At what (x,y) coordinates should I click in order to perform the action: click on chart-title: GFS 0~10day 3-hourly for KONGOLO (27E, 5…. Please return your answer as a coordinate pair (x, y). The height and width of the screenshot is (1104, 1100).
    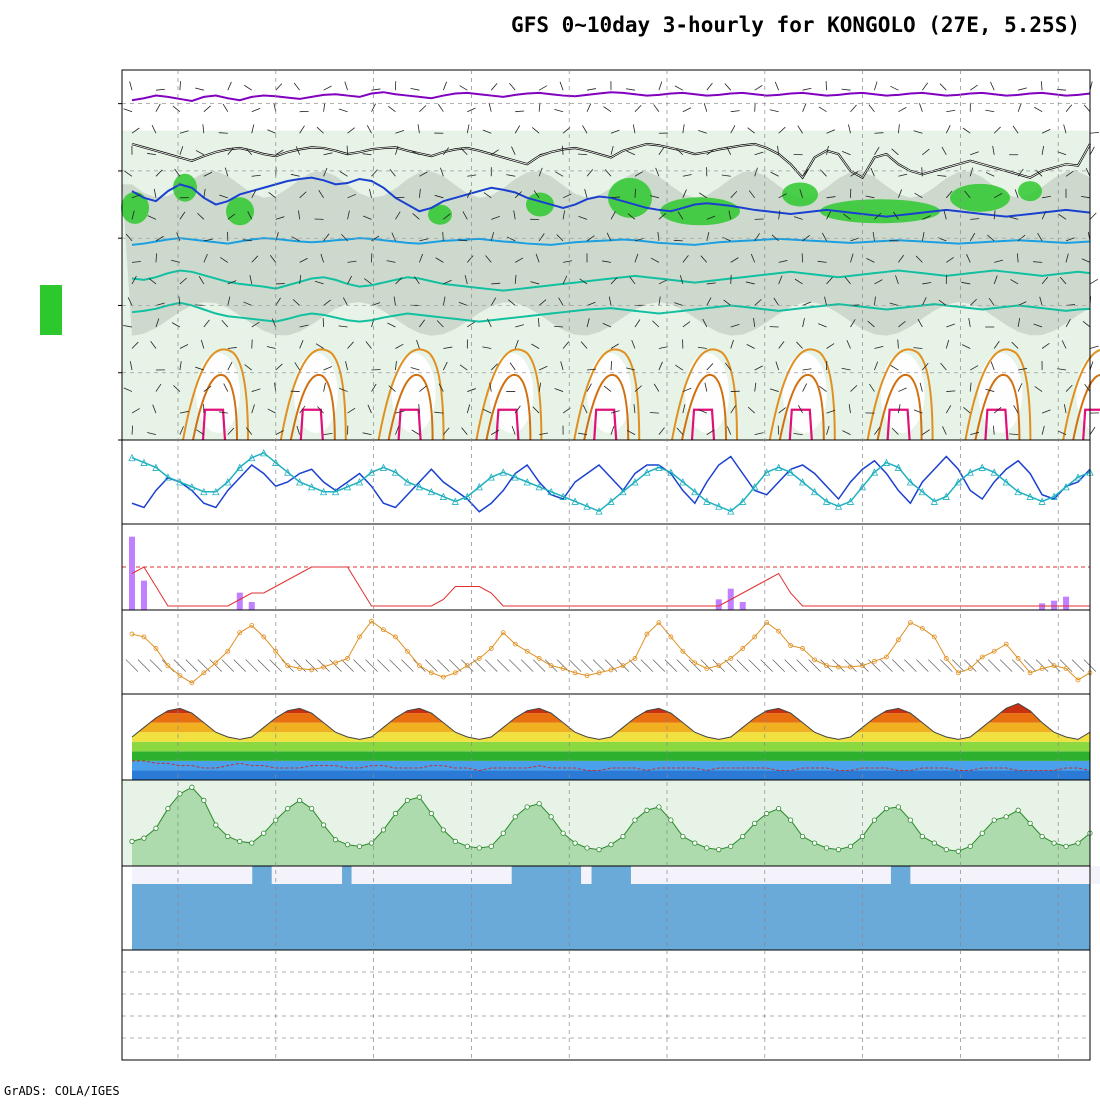
    Looking at the image, I should click on (795, 25).